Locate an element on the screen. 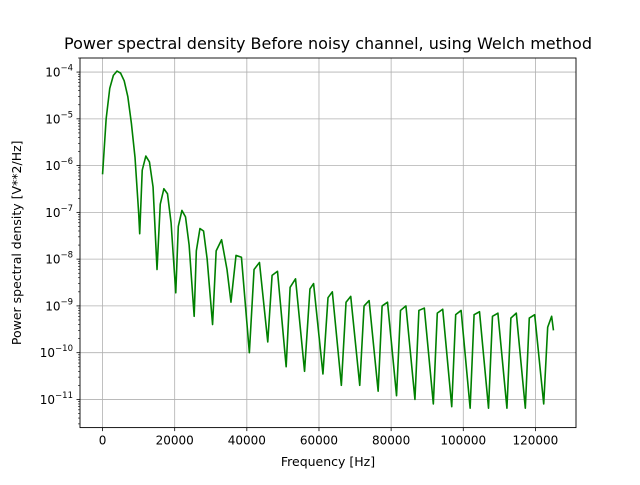 This screenshot has width=640, height=485. y-tick-label: 10⁻⁸ is located at coordinates (59, 259).